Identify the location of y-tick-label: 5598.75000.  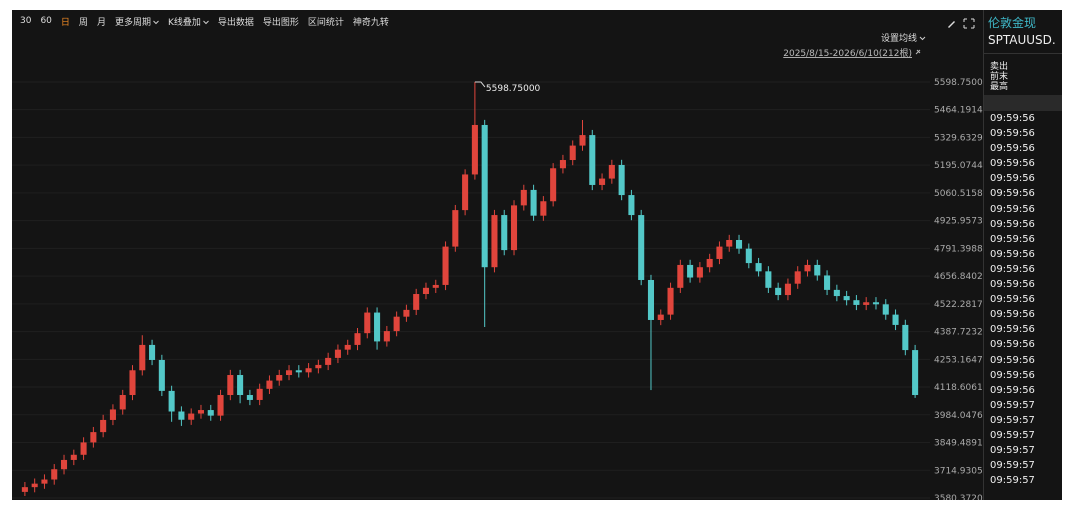
(958, 83).